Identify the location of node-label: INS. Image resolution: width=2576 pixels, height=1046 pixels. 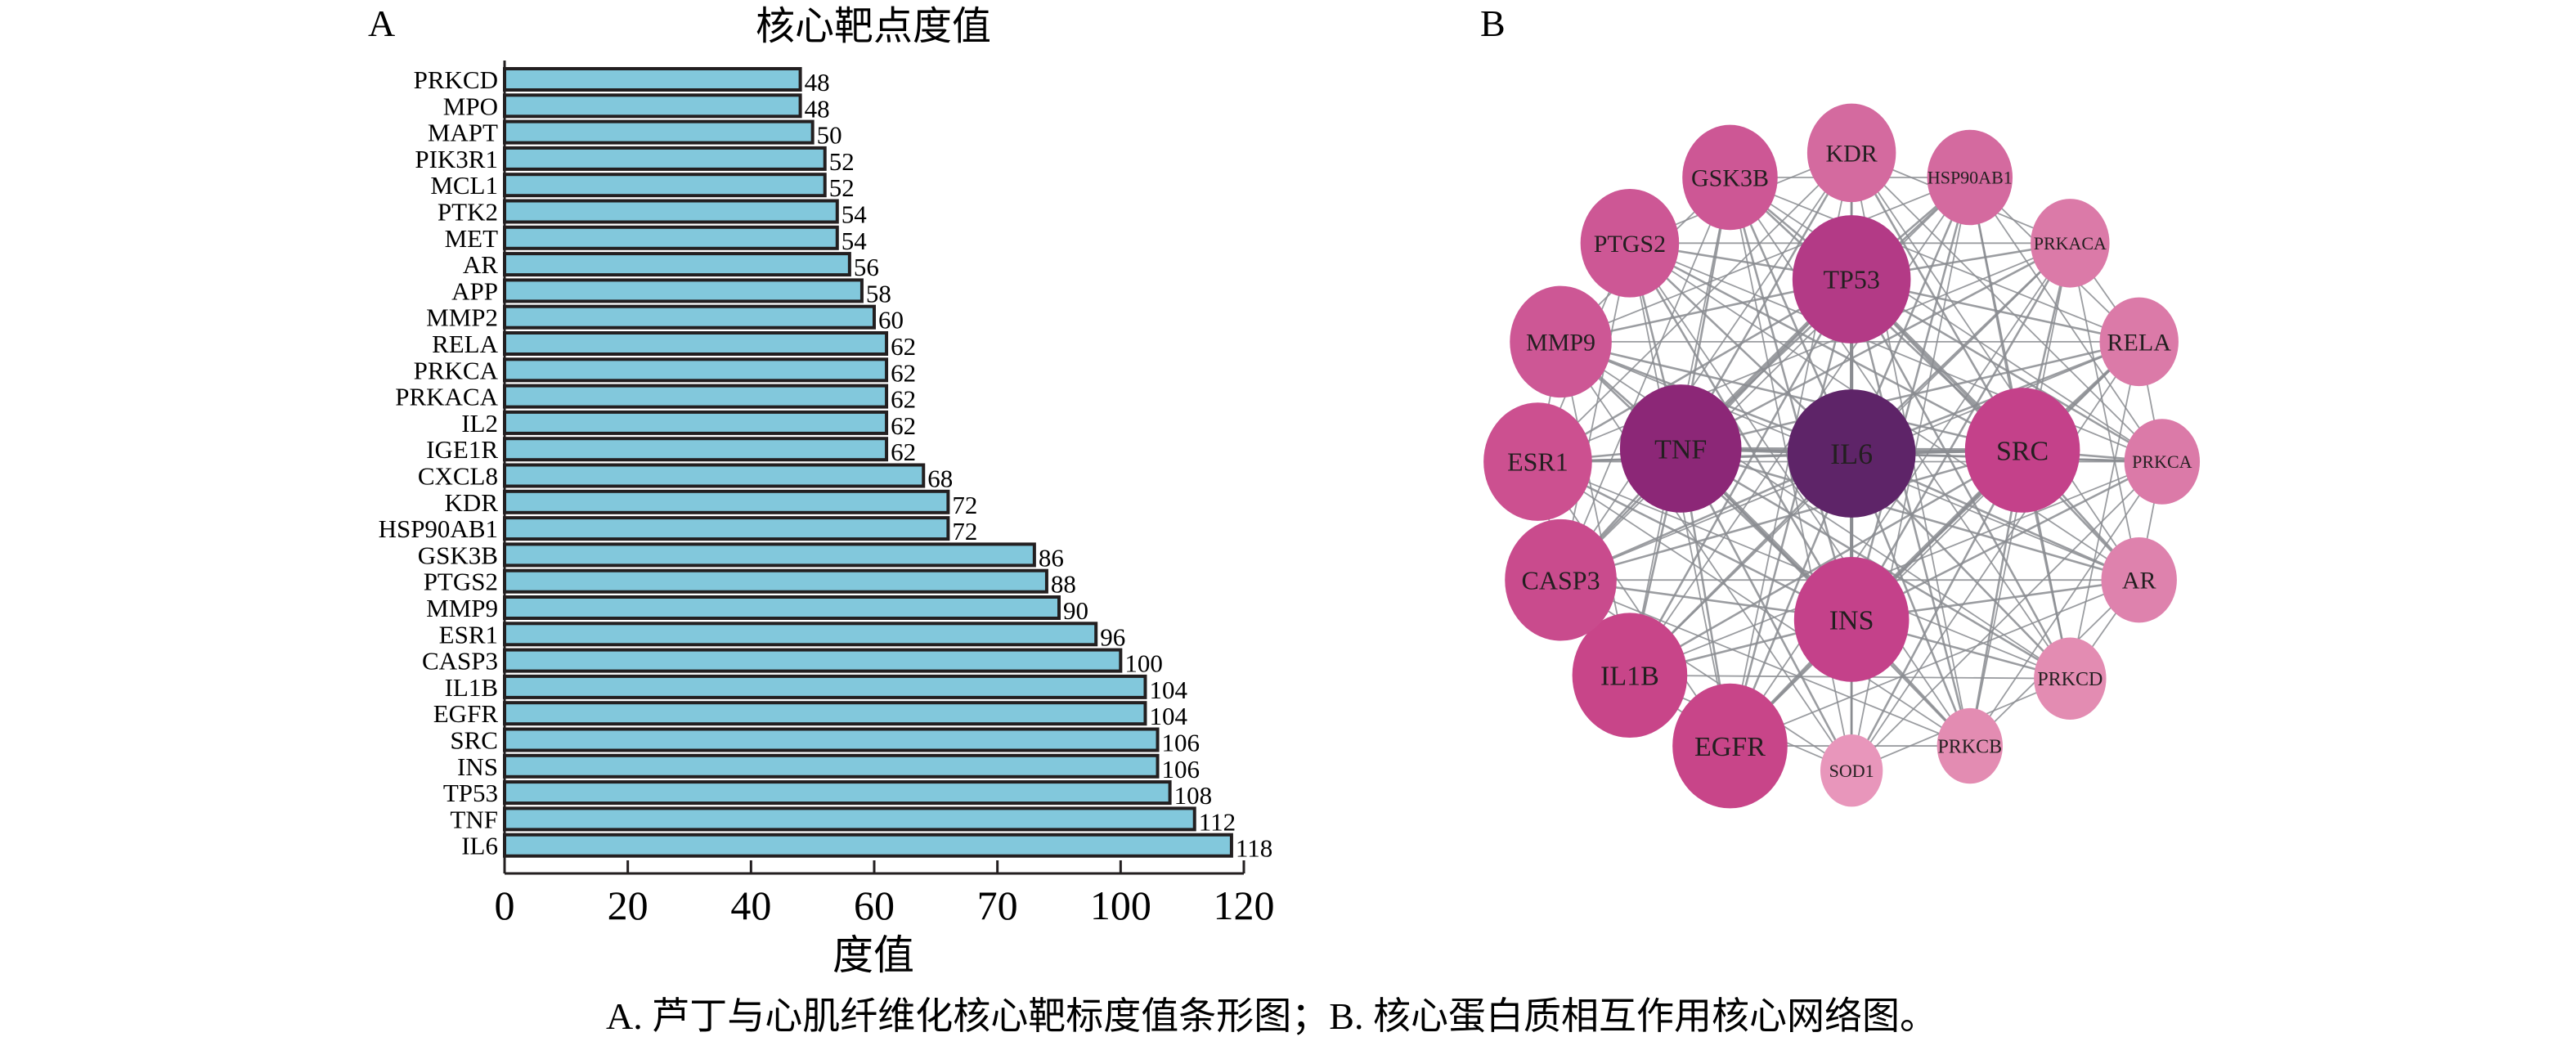
(1851, 620).